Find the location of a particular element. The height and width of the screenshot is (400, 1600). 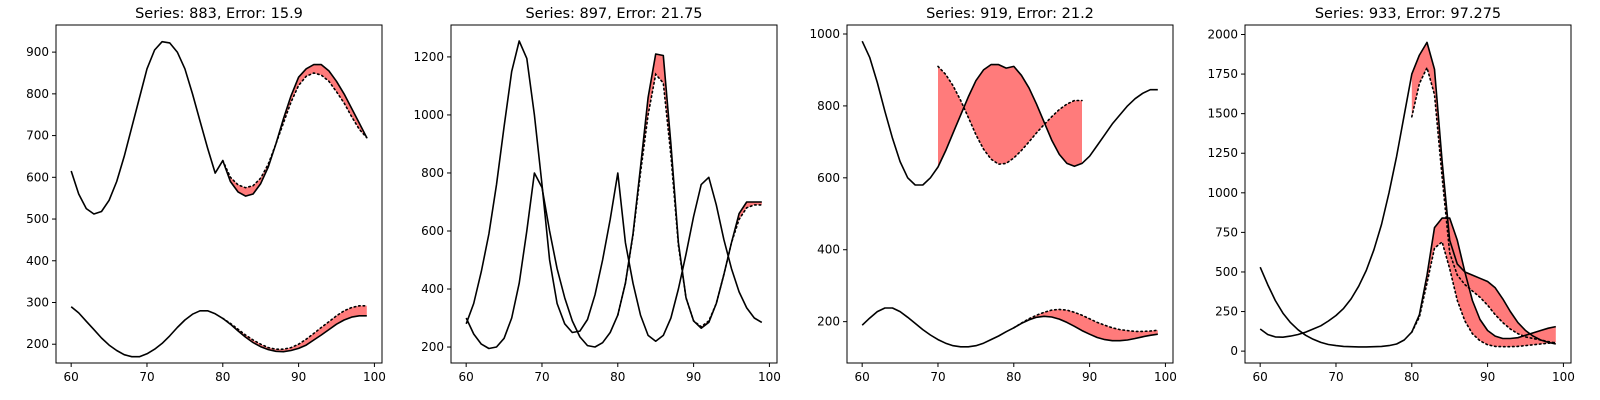

y-tick-label: 750 is located at coordinates (1226, 232).